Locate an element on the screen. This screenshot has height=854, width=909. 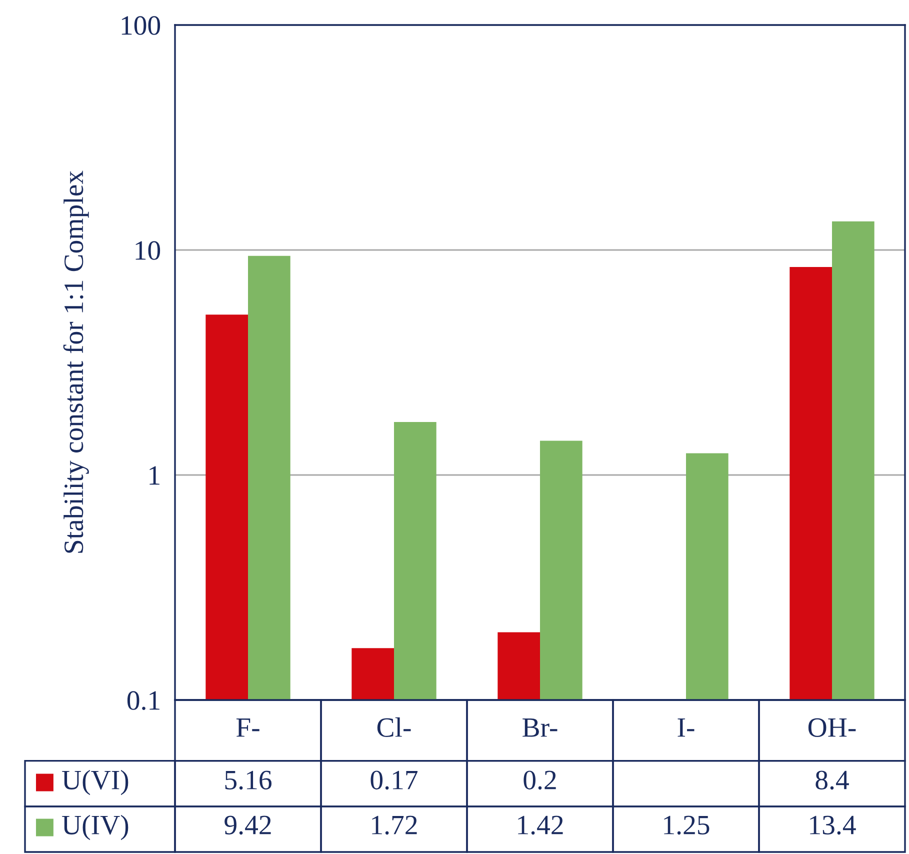
data-label: 0.2 is located at coordinates (540, 780).